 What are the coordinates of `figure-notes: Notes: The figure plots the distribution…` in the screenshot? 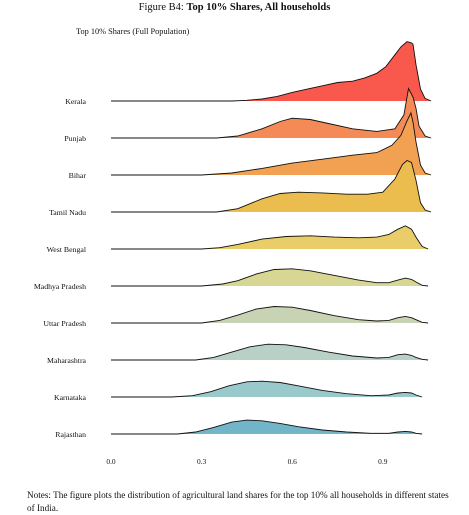 It's located at (238, 501).